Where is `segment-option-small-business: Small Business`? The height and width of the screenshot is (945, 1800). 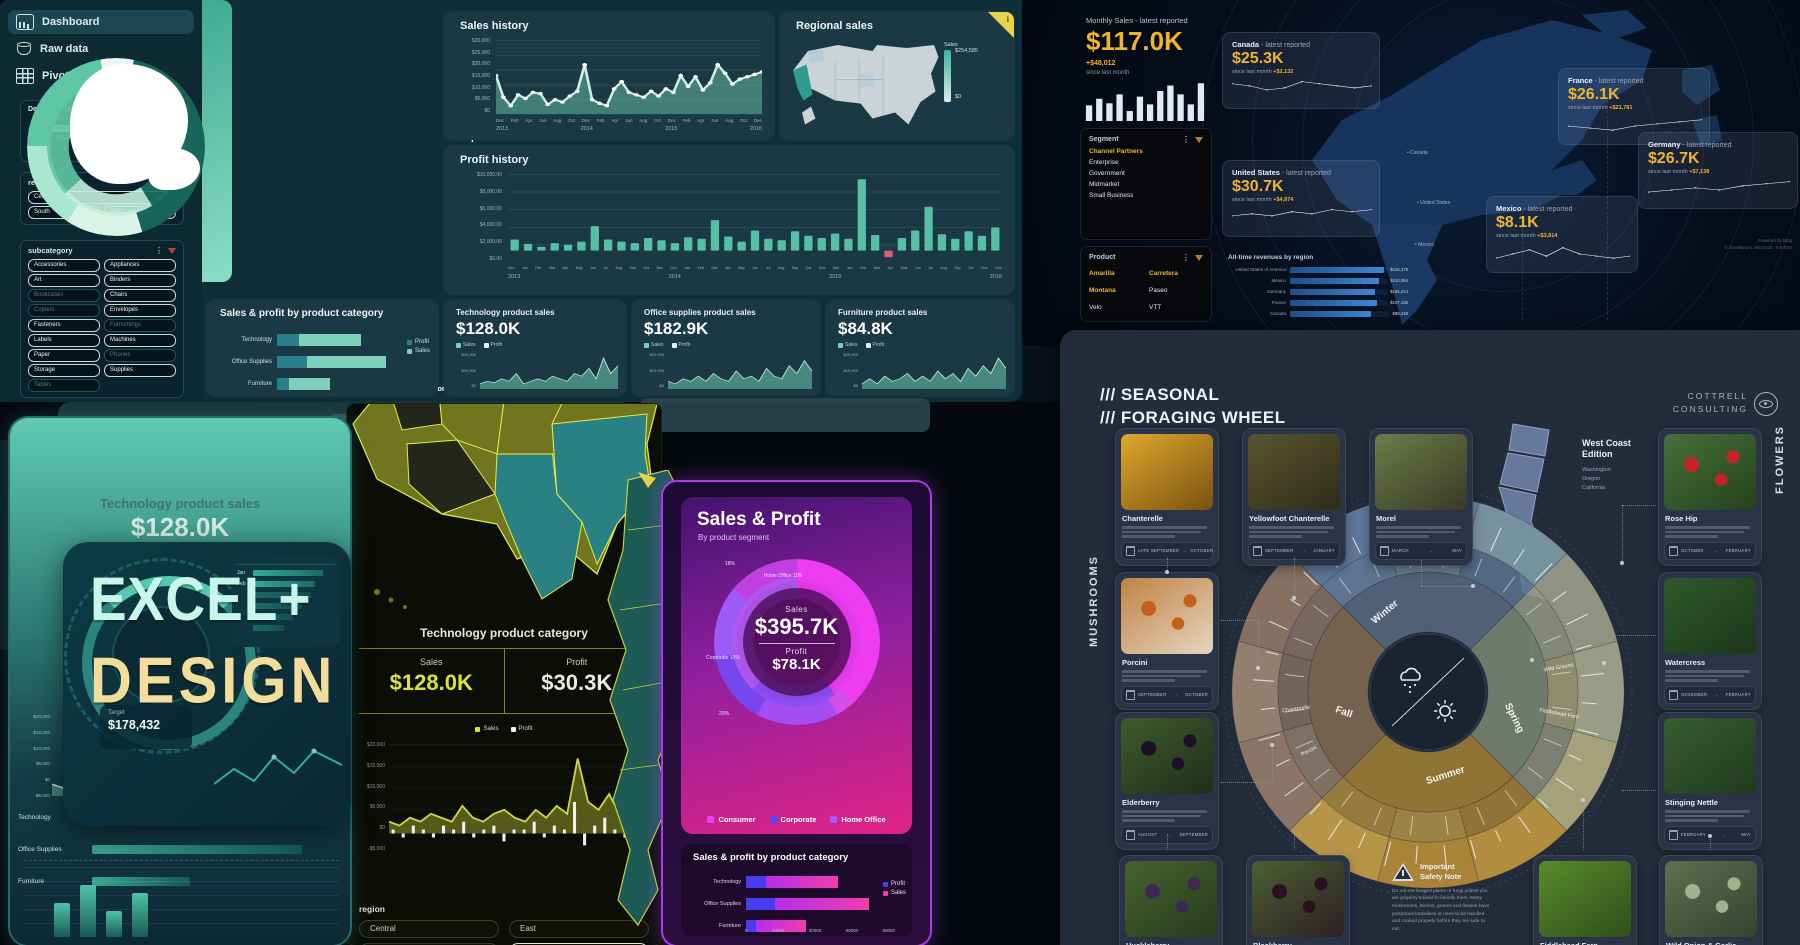 segment-option-small-business: Small Business is located at coordinates (1111, 195).